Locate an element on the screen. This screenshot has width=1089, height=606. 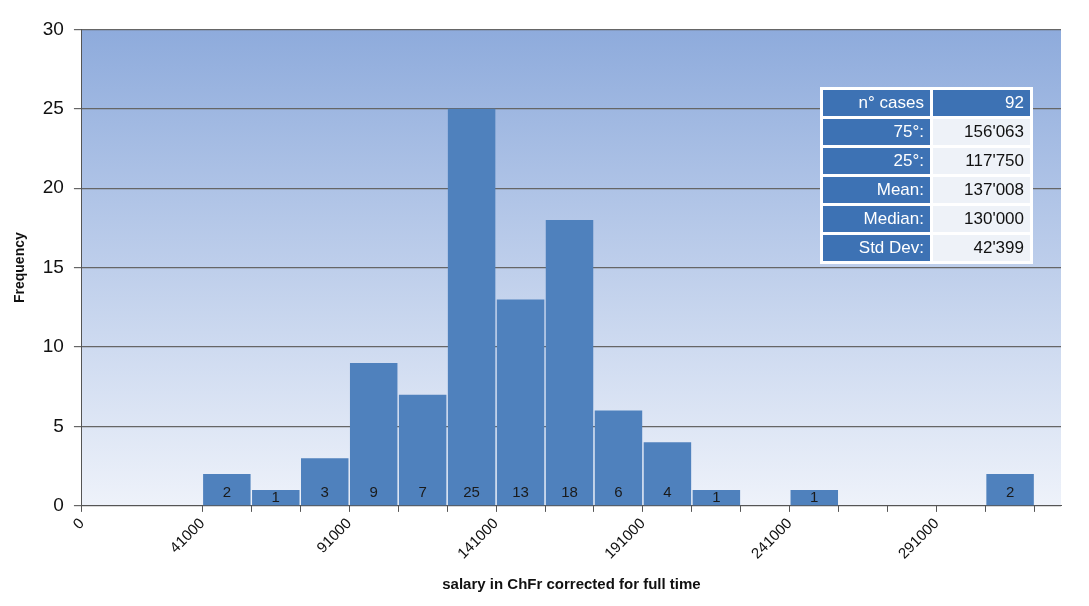
data-label: 9 is located at coordinates (373, 492).